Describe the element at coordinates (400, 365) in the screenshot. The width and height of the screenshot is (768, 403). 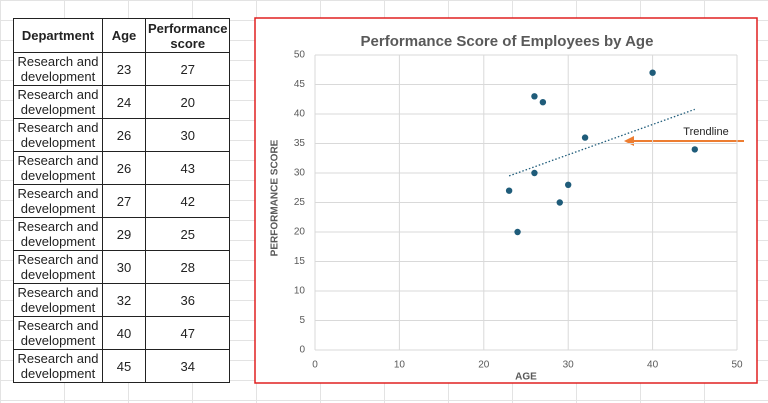
I see `x-tick-label: 10` at that location.